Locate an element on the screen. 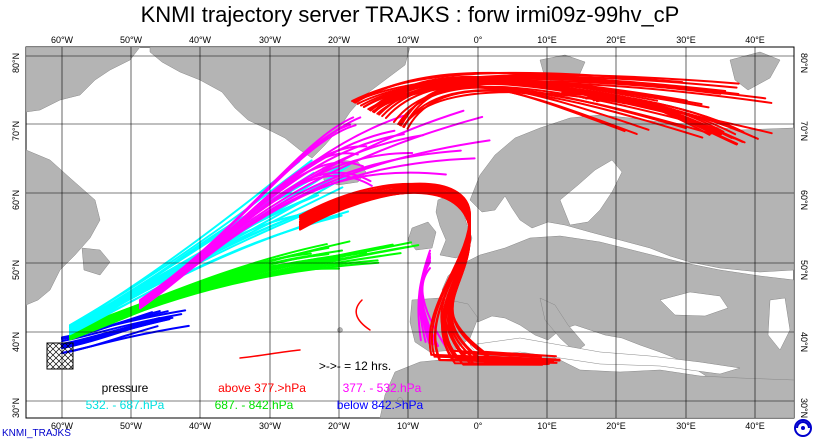  scandinavia-landmass is located at coordinates (631, 193).